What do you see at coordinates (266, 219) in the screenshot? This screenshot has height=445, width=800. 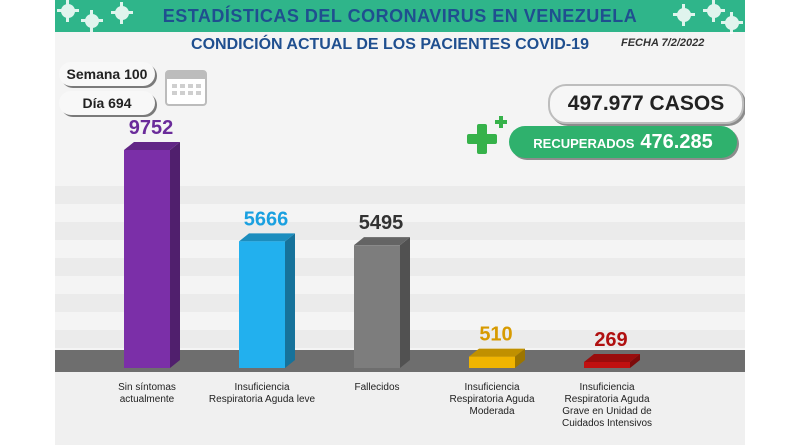 I see `data-label: 5666` at bounding box center [266, 219].